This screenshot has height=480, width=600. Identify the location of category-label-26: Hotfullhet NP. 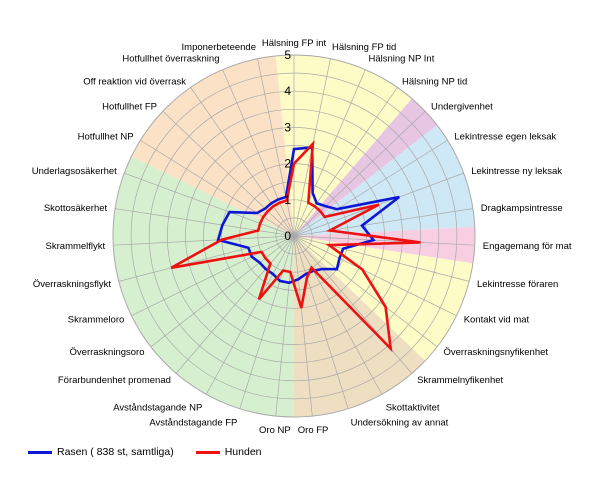
(106, 137).